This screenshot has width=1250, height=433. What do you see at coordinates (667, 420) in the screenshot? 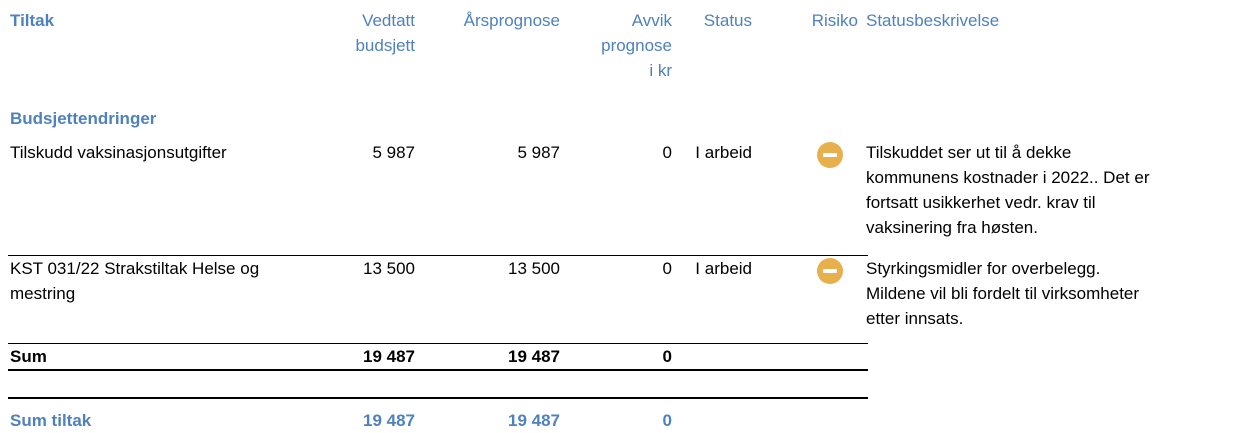
I see `total-cell: 0` at bounding box center [667, 420].